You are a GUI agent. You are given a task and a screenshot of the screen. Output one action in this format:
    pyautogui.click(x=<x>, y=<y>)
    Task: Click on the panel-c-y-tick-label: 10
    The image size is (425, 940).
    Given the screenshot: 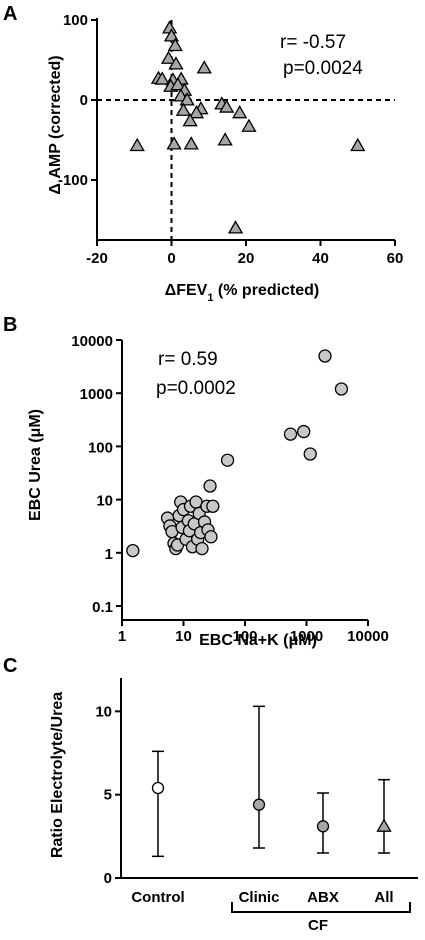 What is the action you would take?
    pyautogui.click(x=103, y=711)
    